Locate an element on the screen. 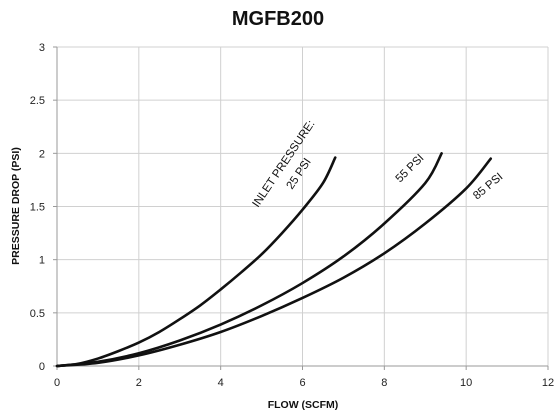 This screenshot has width=558, height=415. x-tick-label: 2 is located at coordinates (139, 383).